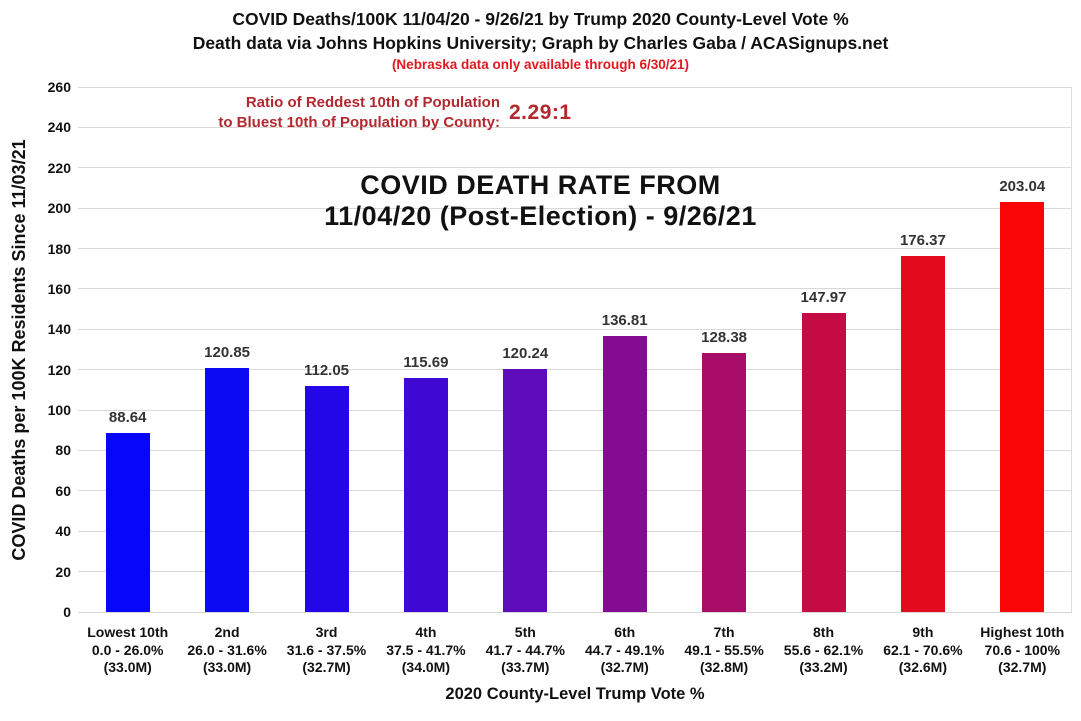  I want to click on x-category-rank: 7th, so click(724, 632).